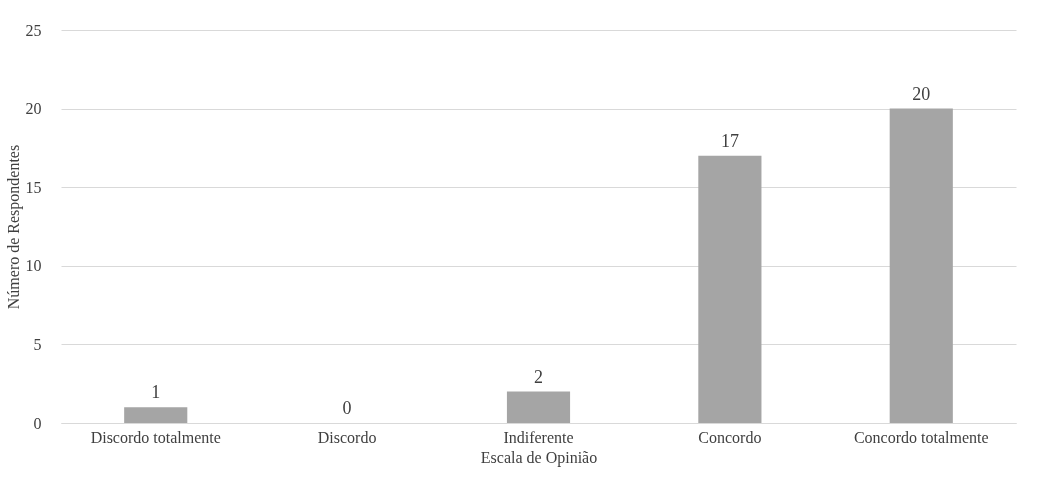 Image resolution: width=1037 pixels, height=486 pixels. Describe the element at coordinates (33, 187) in the screenshot. I see `y-tick-label: 15` at that location.